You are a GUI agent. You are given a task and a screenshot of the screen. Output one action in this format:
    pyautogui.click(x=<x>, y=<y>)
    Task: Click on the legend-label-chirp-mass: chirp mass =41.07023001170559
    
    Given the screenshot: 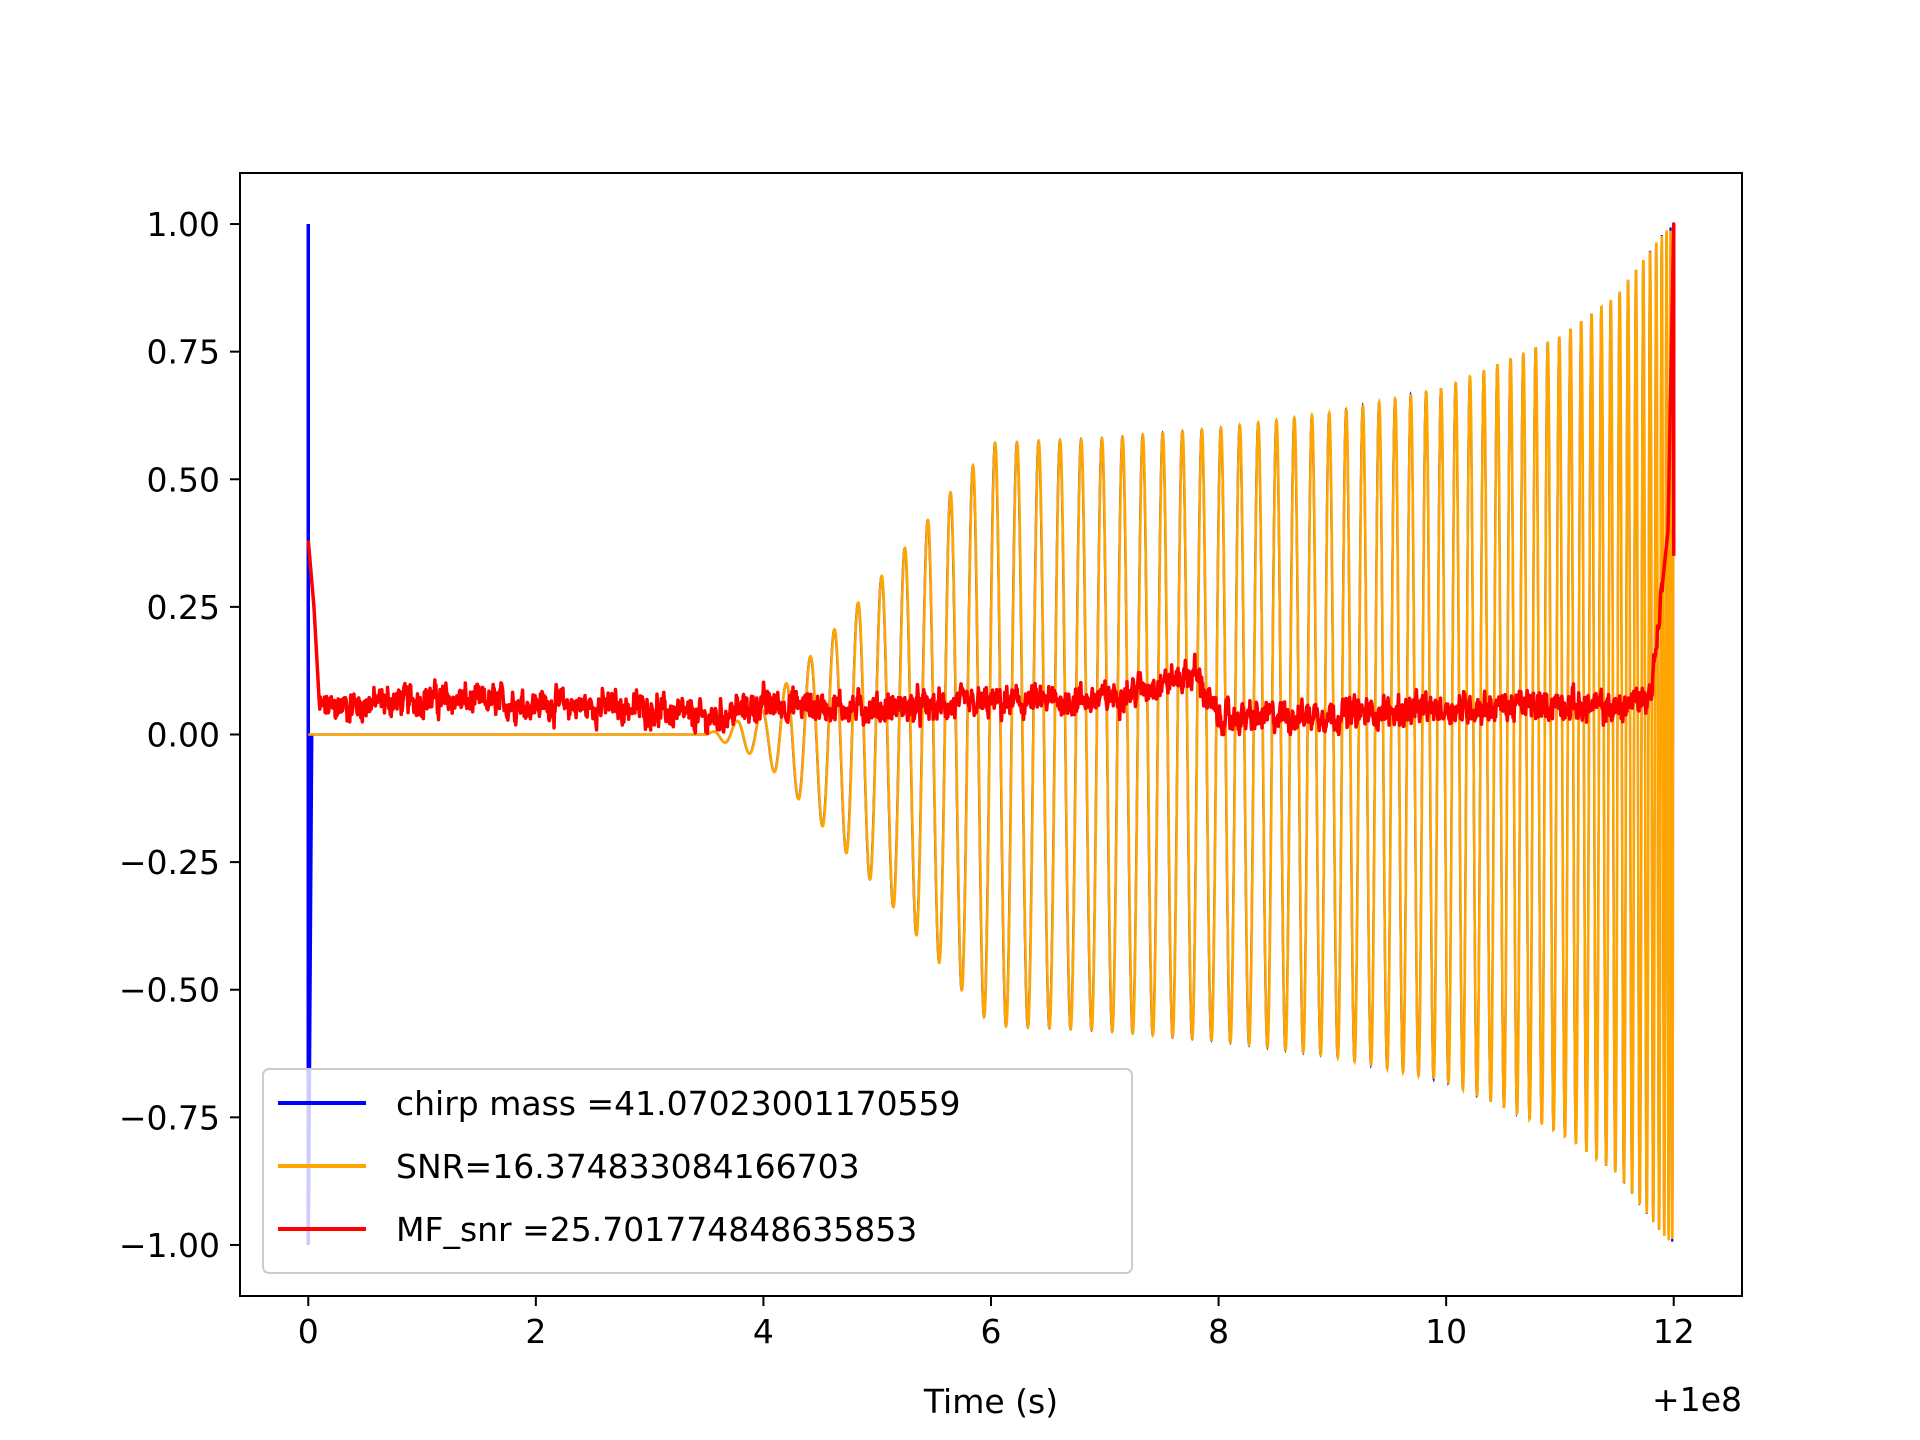 What is the action you would take?
    pyautogui.click(x=678, y=1103)
    